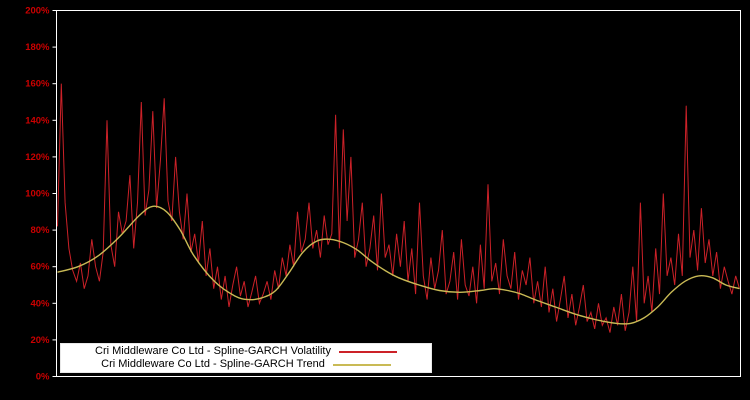  I want to click on y-axis-tick-label: 160%, so click(37, 84).